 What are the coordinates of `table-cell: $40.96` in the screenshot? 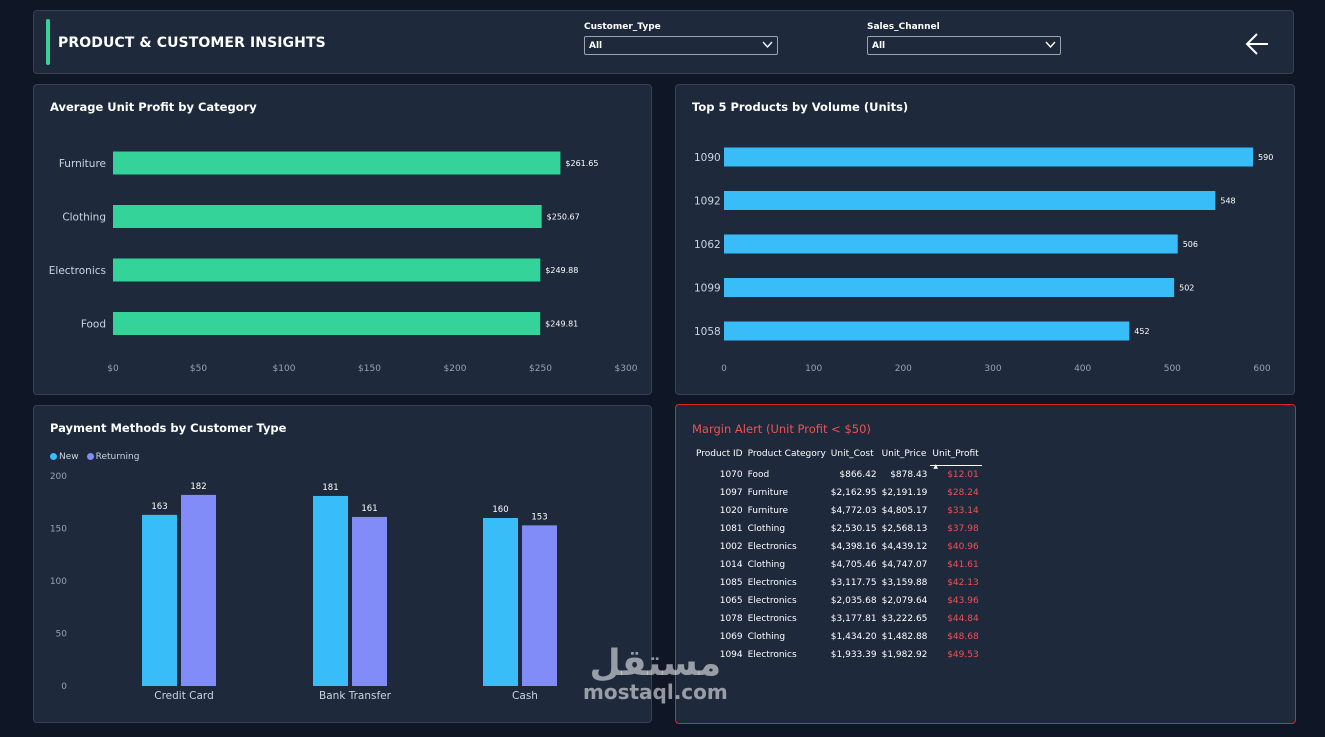 It's located at (963, 546).